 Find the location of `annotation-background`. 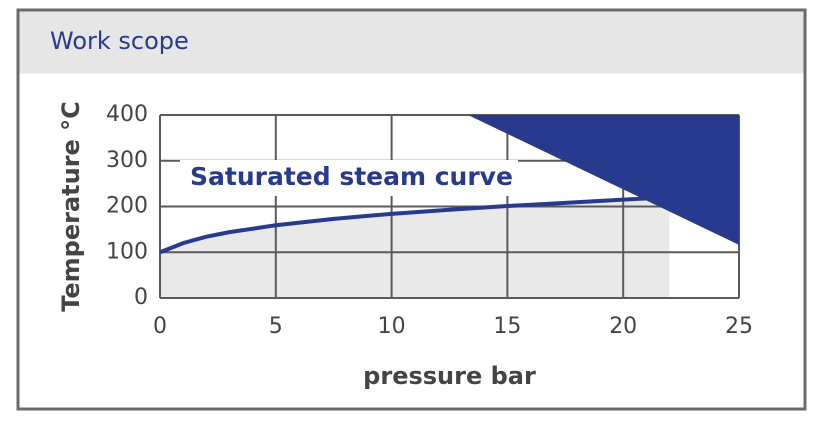

annotation-background is located at coordinates (349, 178).